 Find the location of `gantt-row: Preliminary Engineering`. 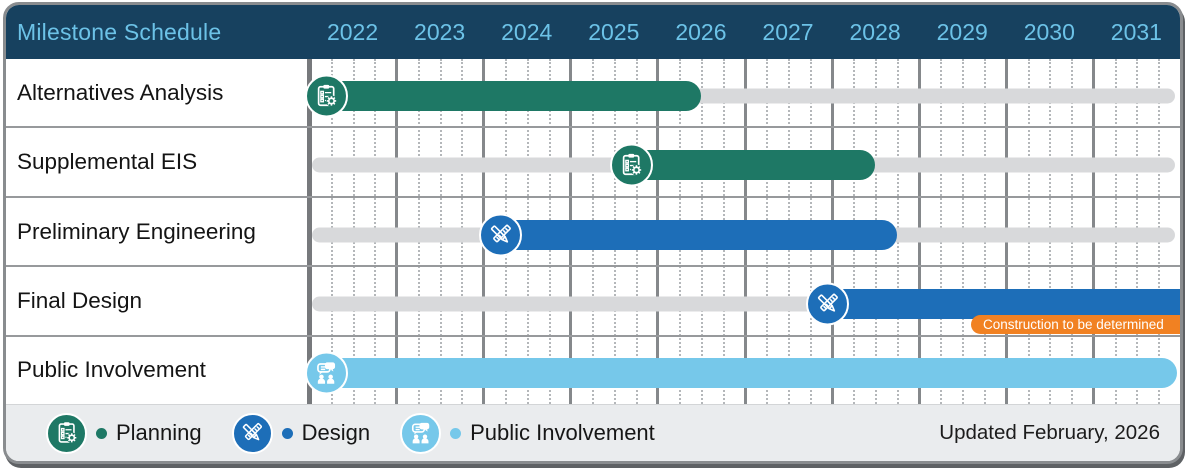

gantt-row: Preliminary Engineering is located at coordinates (593, 230).